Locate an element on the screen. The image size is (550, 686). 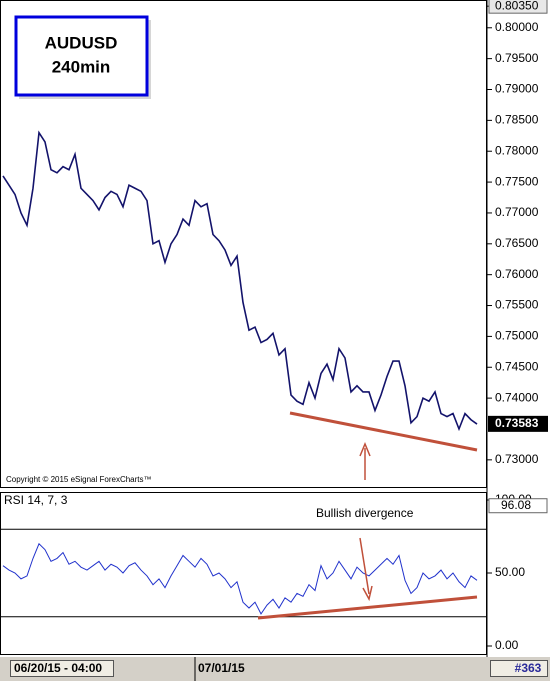
y-tick-label: 0.78000 is located at coordinates (517, 150).